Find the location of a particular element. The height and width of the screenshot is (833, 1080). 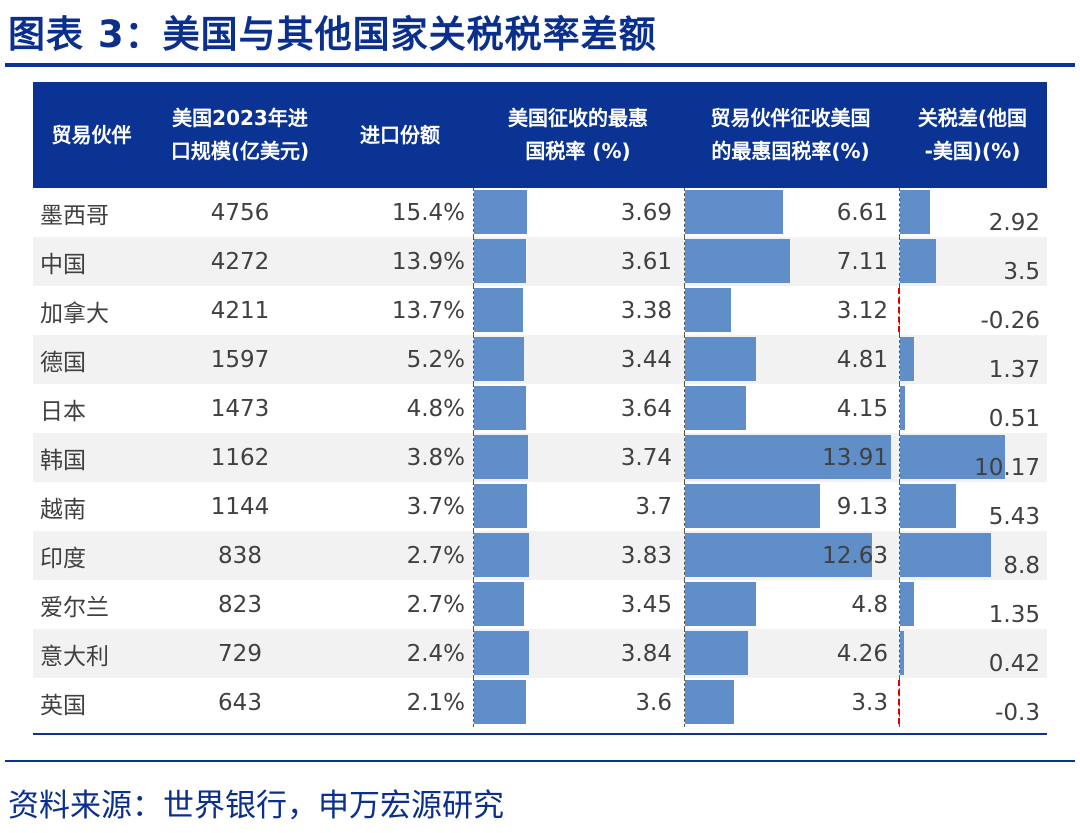

partner-rate-value: 4.15 is located at coordinates (862, 408).